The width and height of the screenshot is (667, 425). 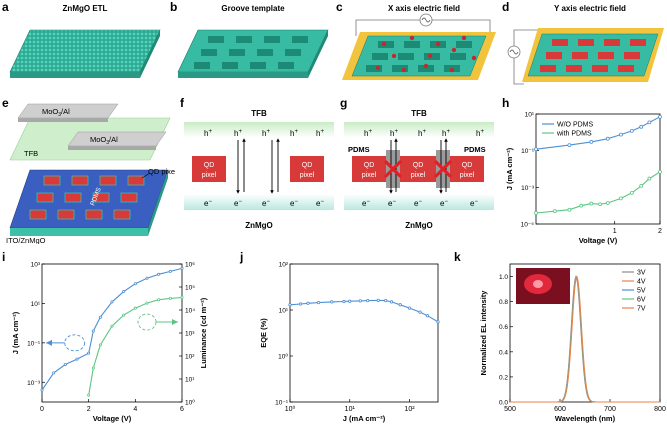 What do you see at coordinates (282, 403) in the screenshot?
I see `y-tick-label-0: 10⁻¹` at bounding box center [282, 403].